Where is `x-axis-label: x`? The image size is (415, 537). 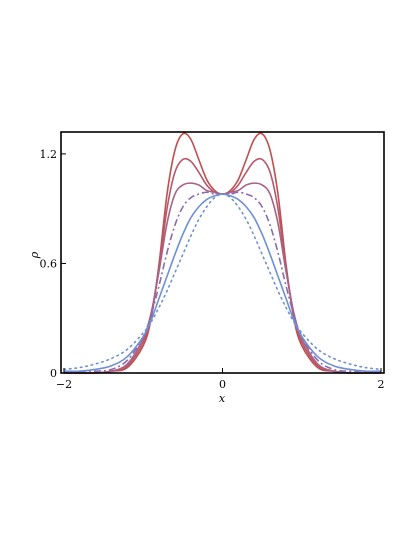 x-axis-label: x is located at coordinates (222, 398).